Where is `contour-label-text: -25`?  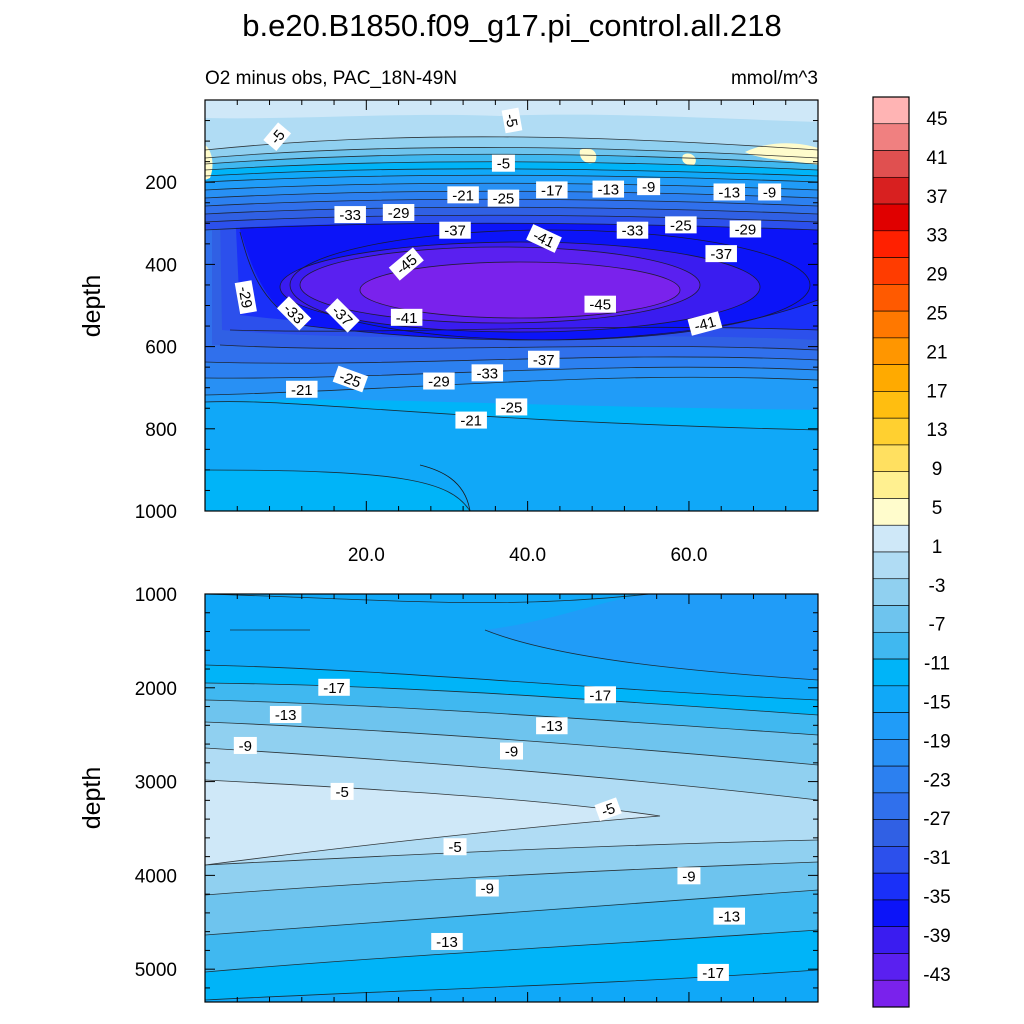
contour-label-text: -25 is located at coordinates (350, 379).